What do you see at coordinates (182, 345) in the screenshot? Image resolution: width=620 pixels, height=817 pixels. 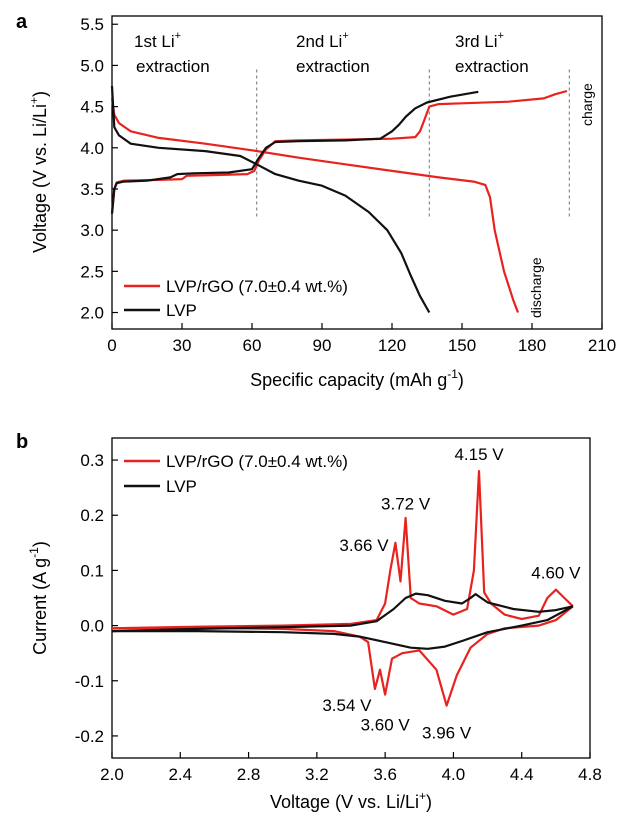 I see `x-tick-label: 30` at bounding box center [182, 345].